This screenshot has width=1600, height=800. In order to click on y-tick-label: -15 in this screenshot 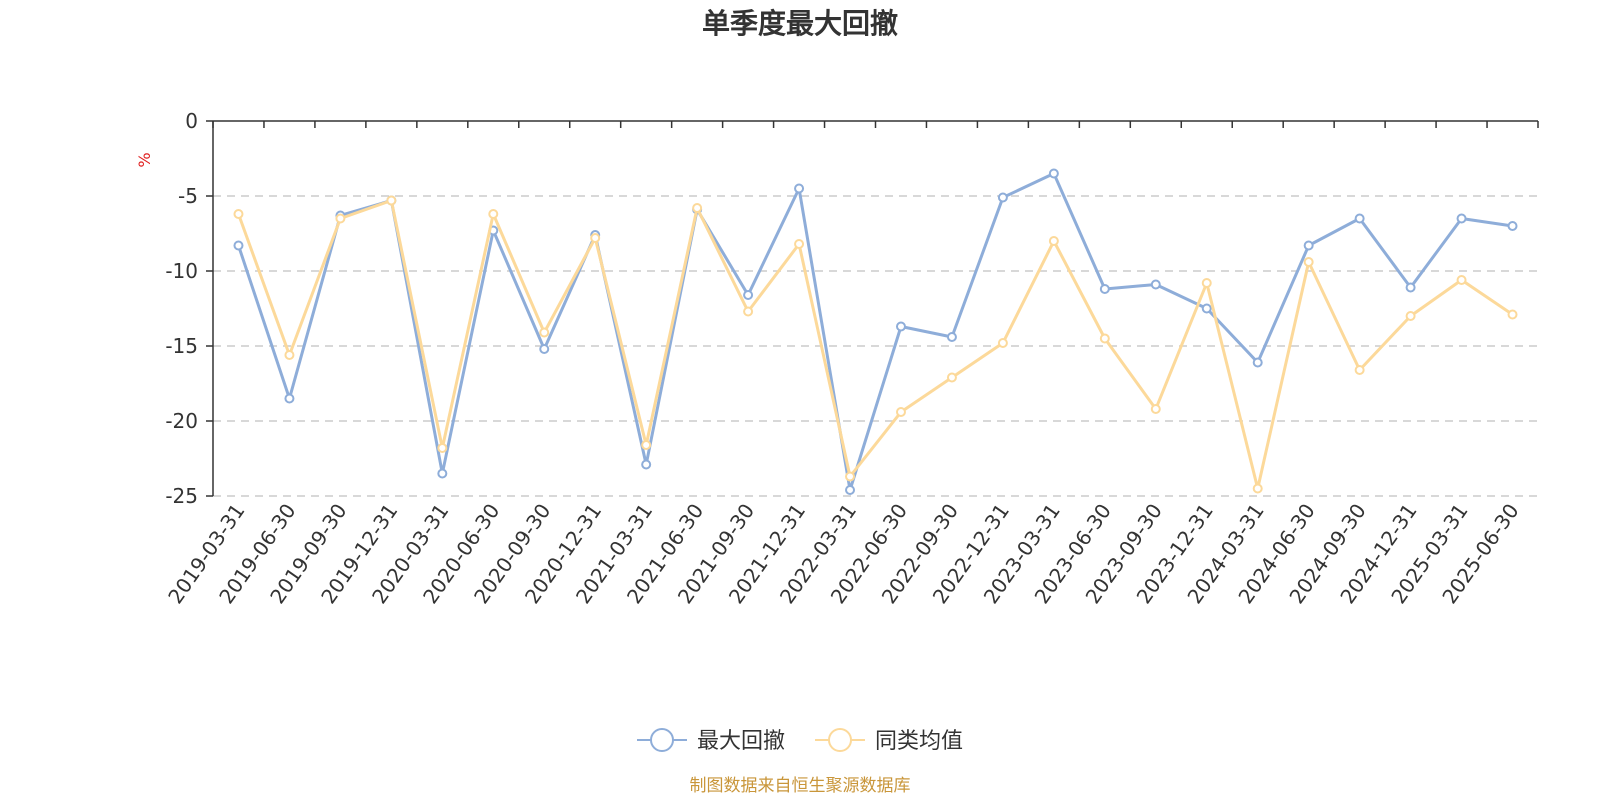, I will do `click(181, 346)`.